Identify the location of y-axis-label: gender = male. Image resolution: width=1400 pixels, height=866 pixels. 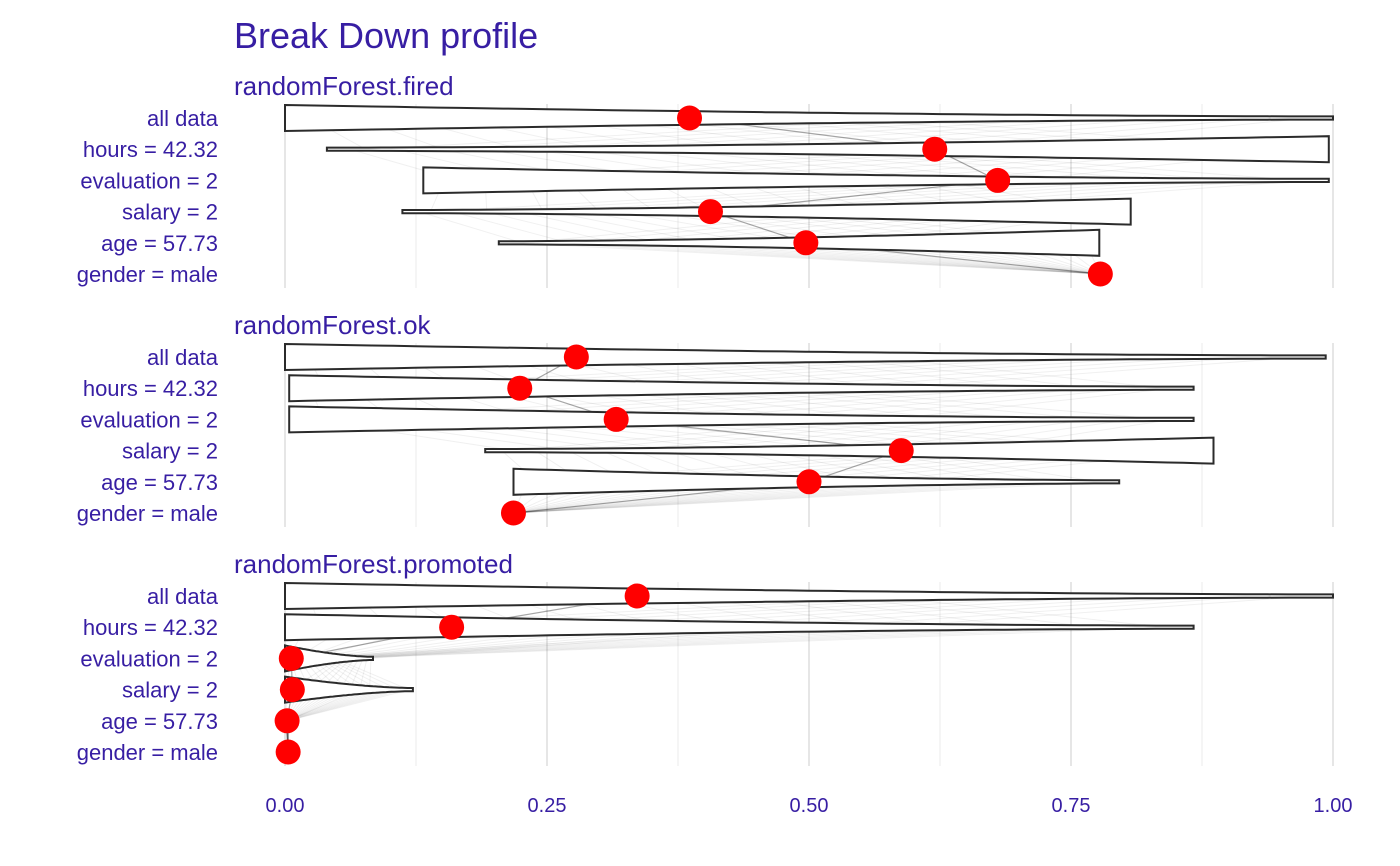
(147, 274).